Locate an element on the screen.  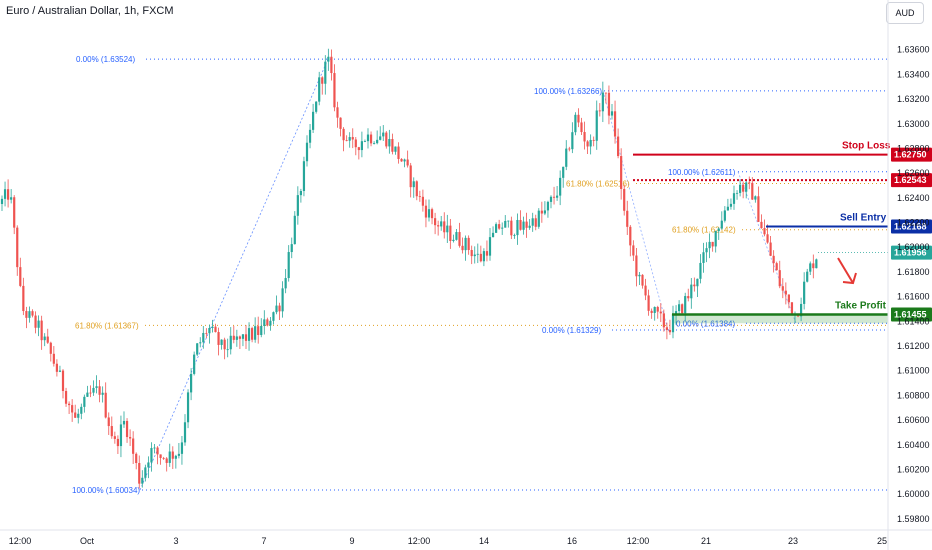
price-badge-label: 1.62168 is located at coordinates (910, 226).